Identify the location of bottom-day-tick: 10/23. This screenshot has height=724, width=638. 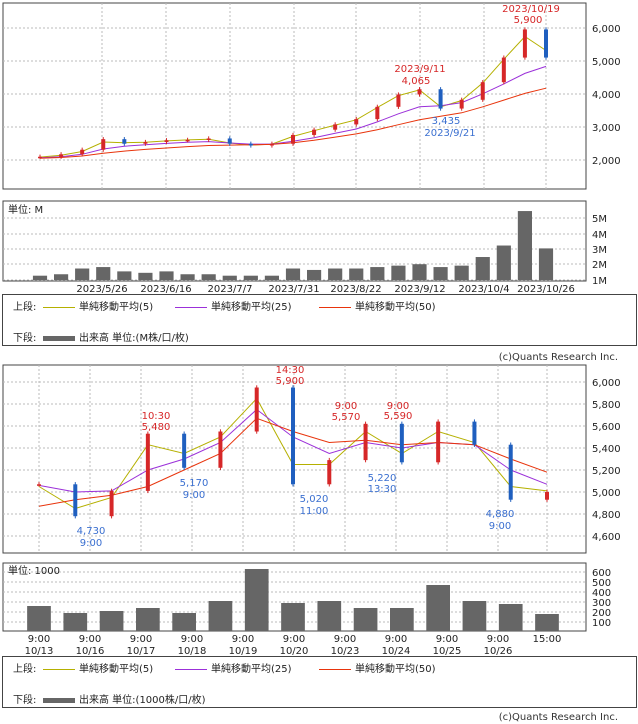
(345, 651).